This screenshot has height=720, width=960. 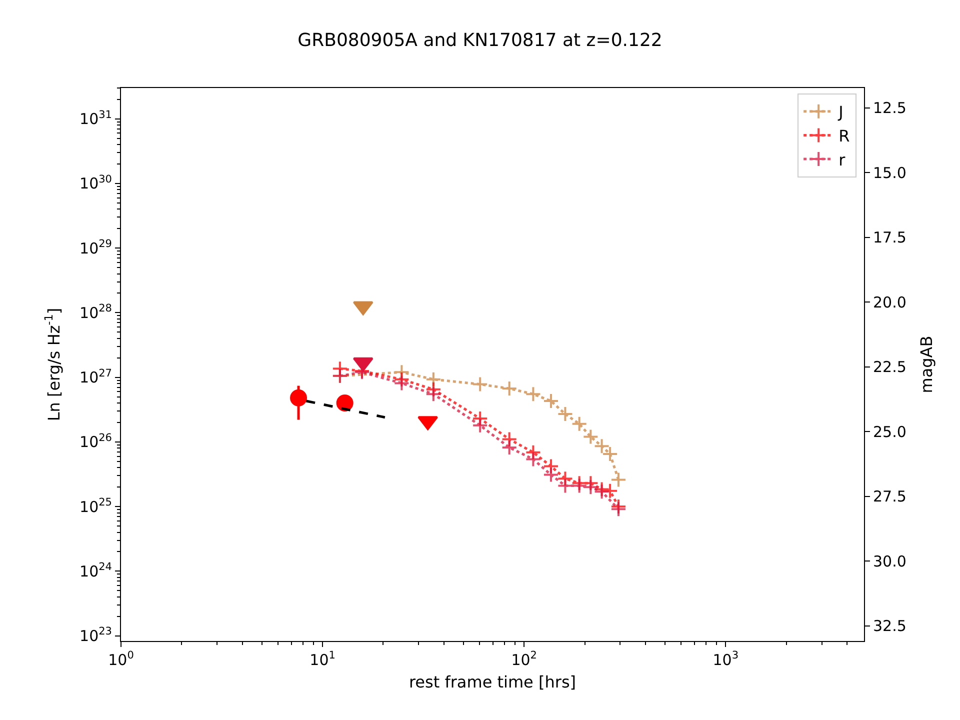 What do you see at coordinates (841, 112) in the screenshot?
I see `legend-label: J` at bounding box center [841, 112].